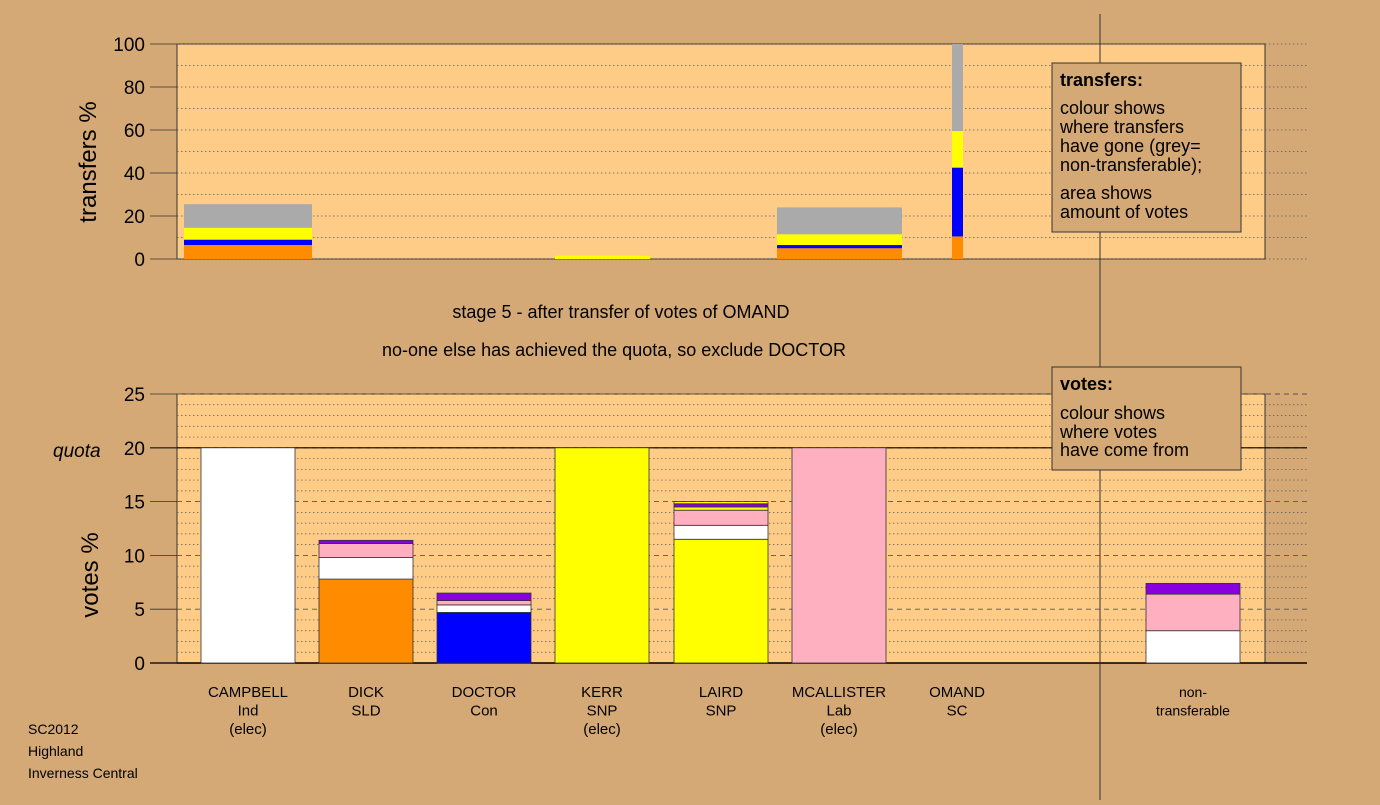 The height and width of the screenshot is (805, 1380). Describe the element at coordinates (145, 153) in the screenshot. I see `transfers-y-ticks: 0 20 40 60 80 100` at that location.